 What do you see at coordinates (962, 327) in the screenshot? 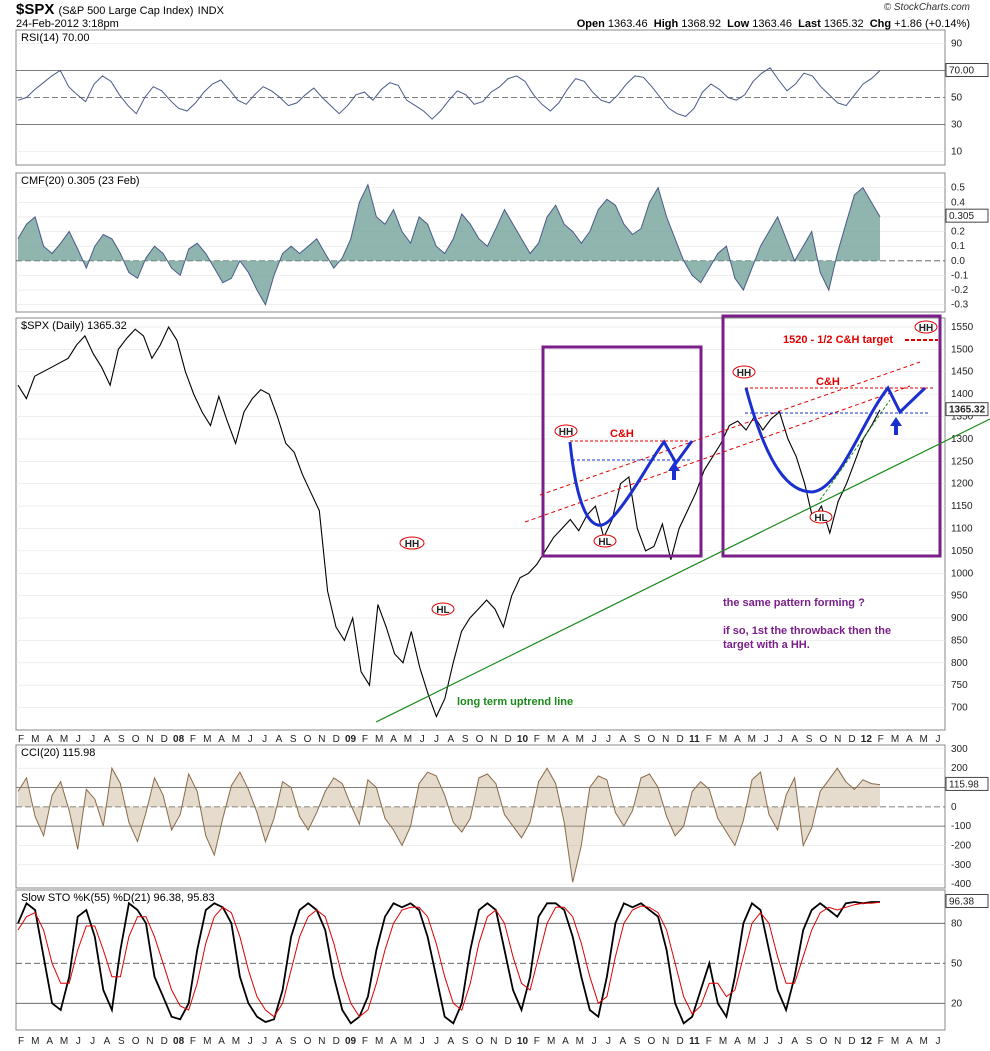
I see `y-tick-label: 1550` at bounding box center [962, 327].